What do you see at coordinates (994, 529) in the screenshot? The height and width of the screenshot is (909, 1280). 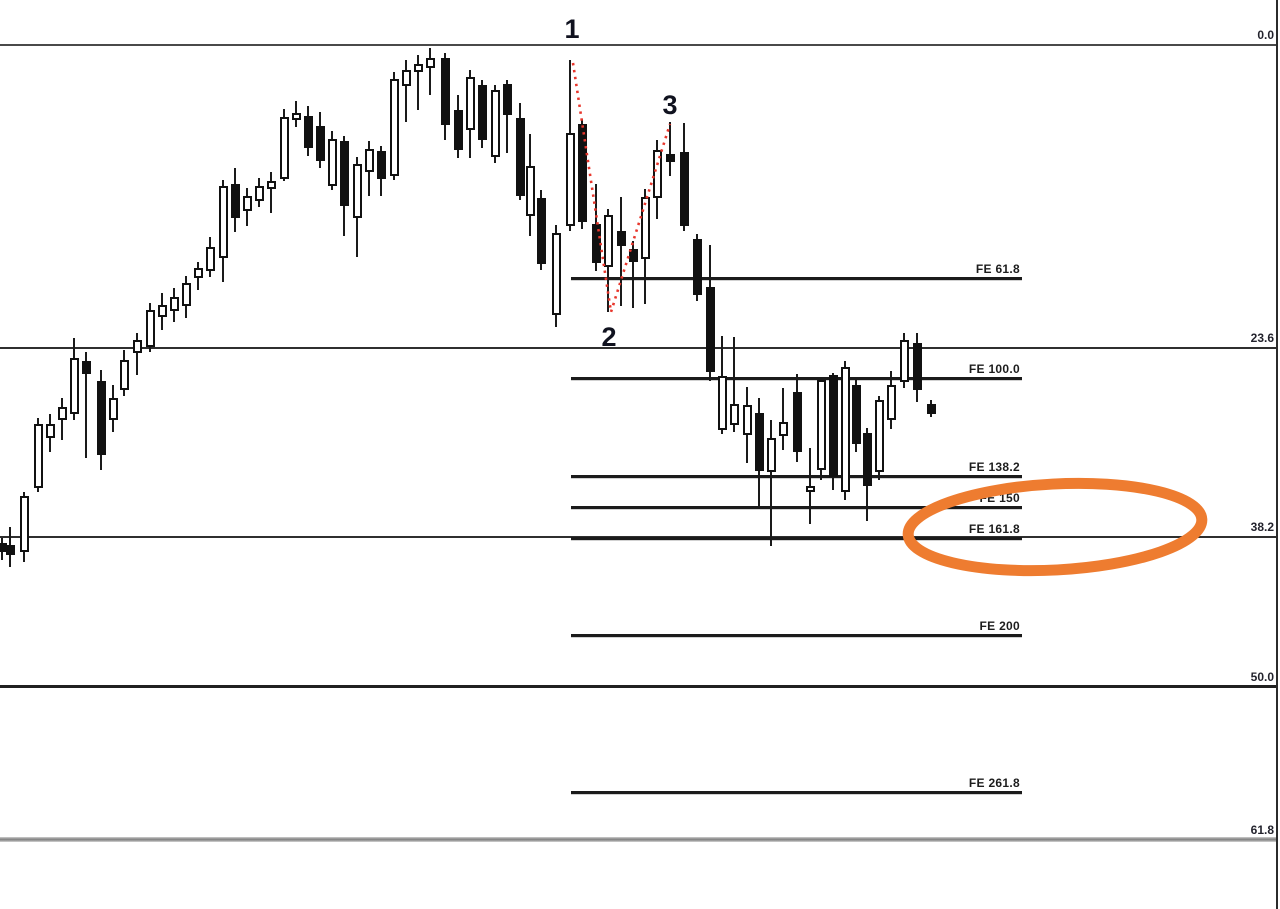 I see `fib-extension-label: FE 161.8` at bounding box center [994, 529].